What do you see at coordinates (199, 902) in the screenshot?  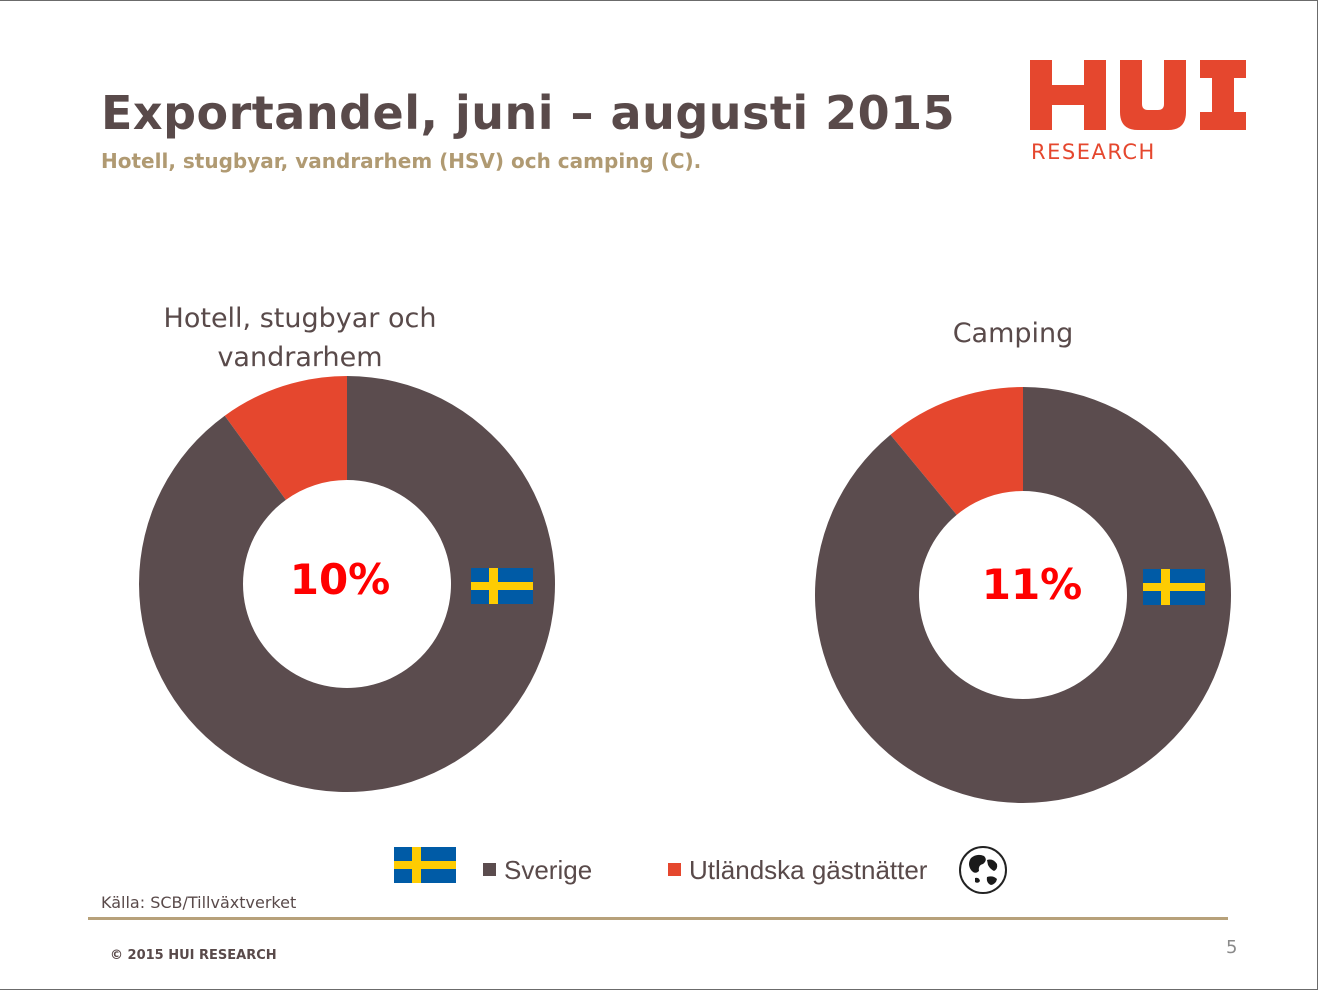 I see `source-note: Källa: SCB/Tillväxtverket` at bounding box center [199, 902].